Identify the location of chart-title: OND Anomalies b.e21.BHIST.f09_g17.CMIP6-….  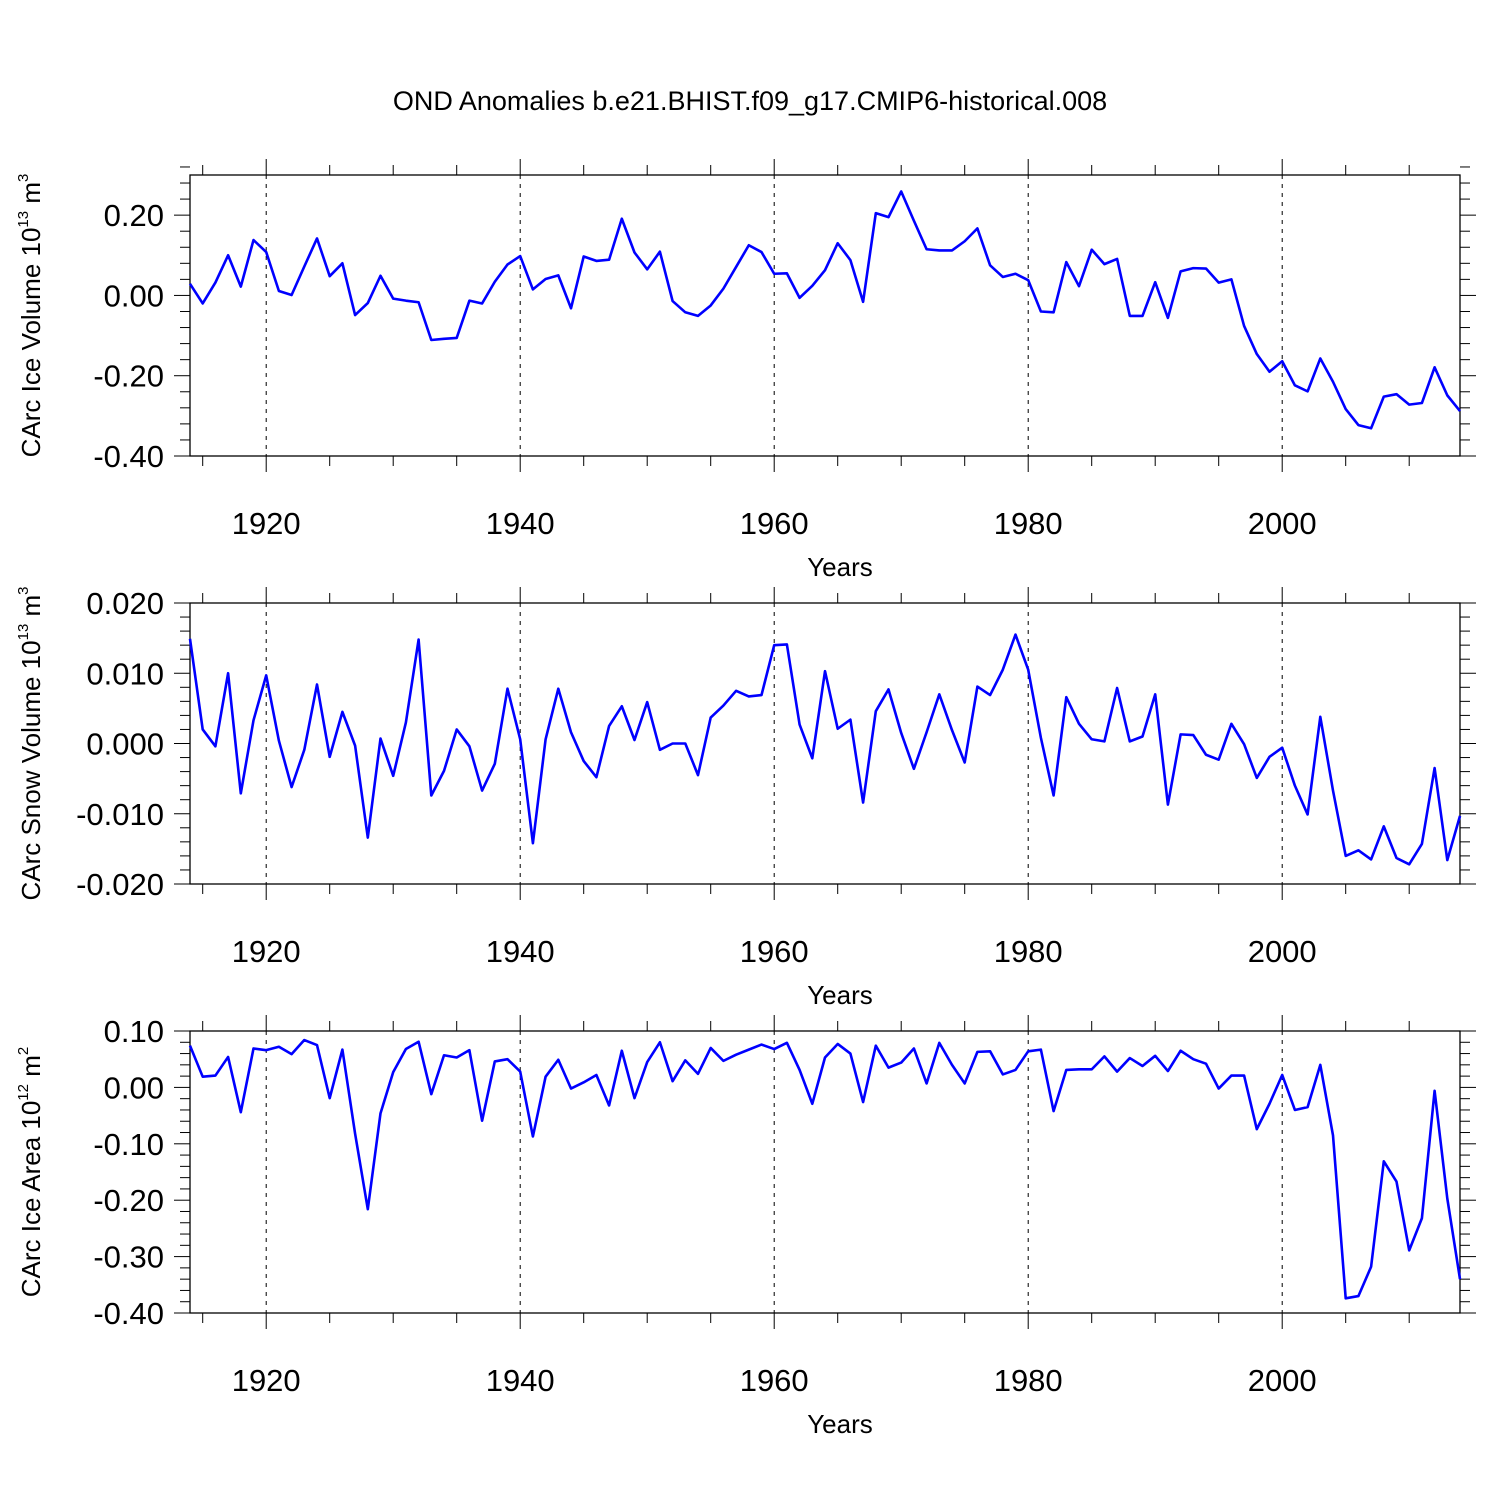
(750, 101).